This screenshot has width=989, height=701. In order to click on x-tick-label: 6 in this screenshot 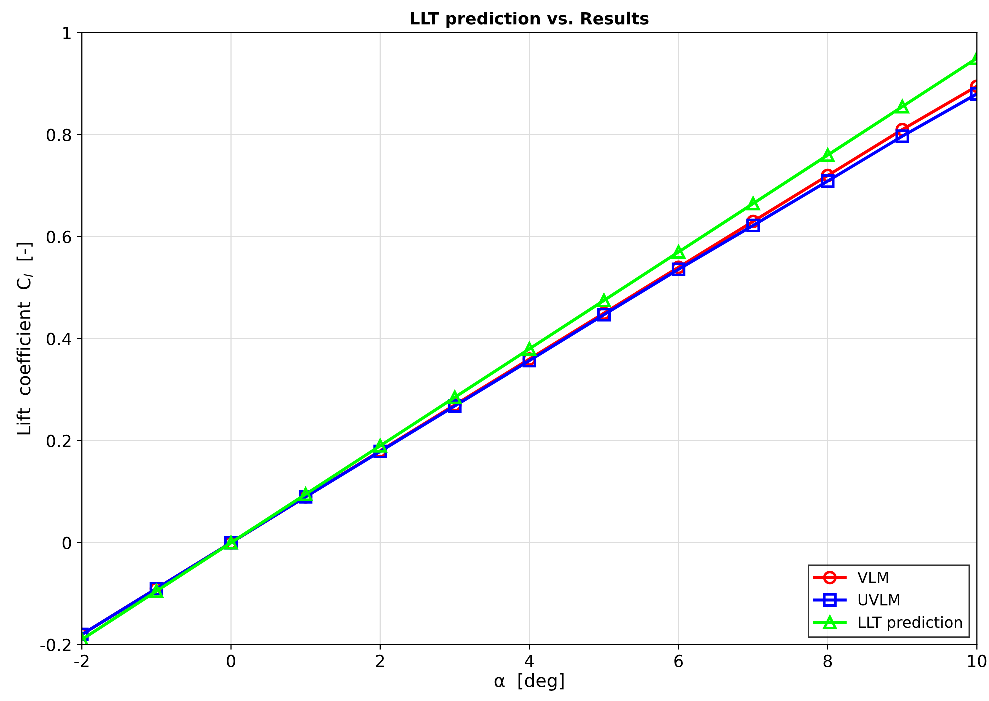, I will do `click(679, 661)`.